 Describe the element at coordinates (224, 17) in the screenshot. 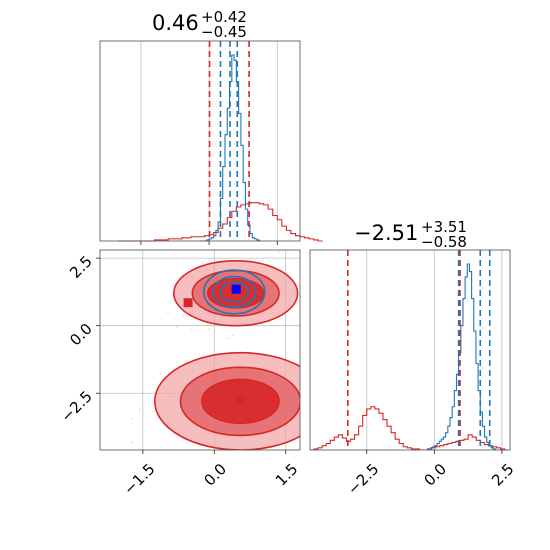

I see `title-plus-top-left: +0.42` at that location.